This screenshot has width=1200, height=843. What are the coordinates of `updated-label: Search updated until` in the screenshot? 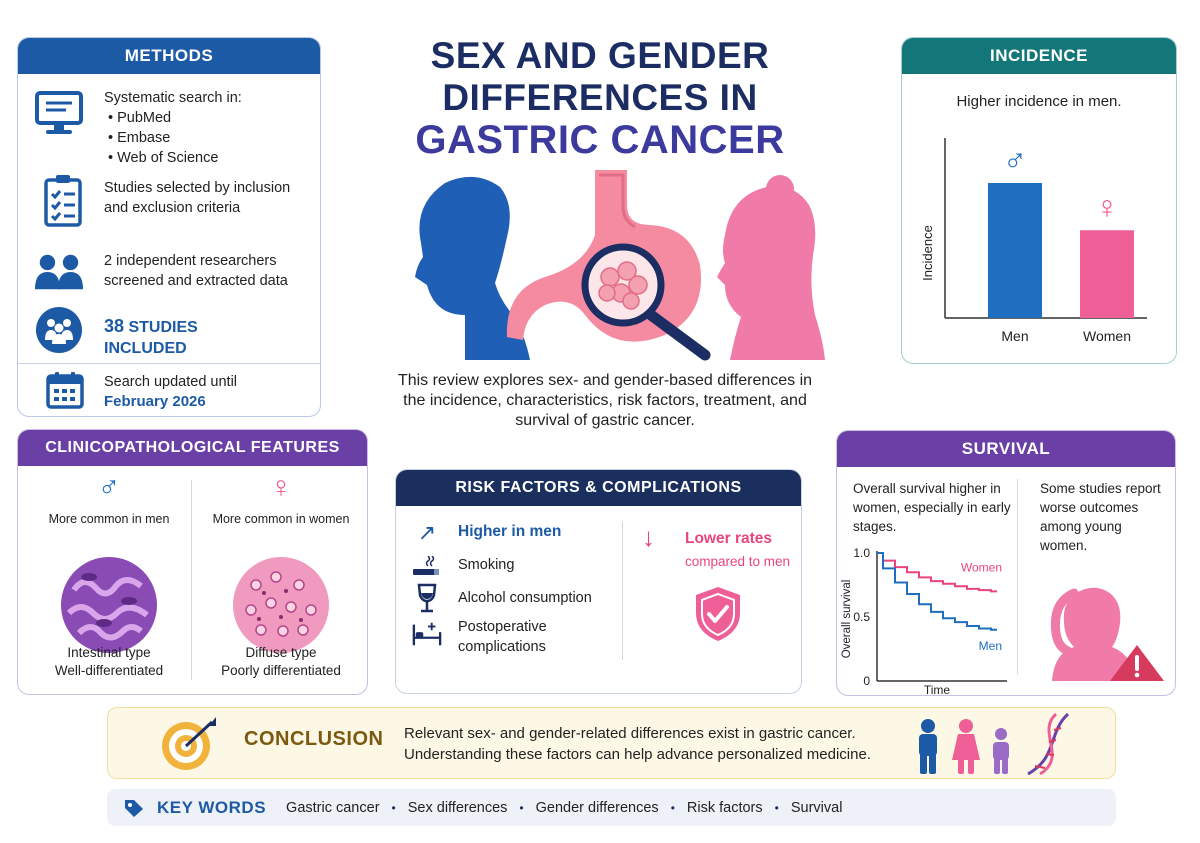 It's located at (171, 382).